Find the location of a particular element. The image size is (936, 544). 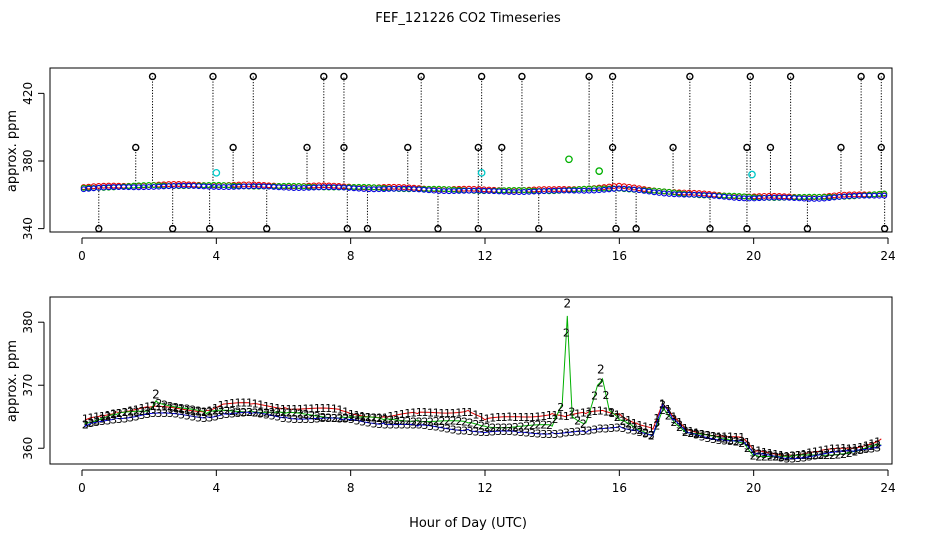

top-x-tick-label: 4 is located at coordinates (217, 256).